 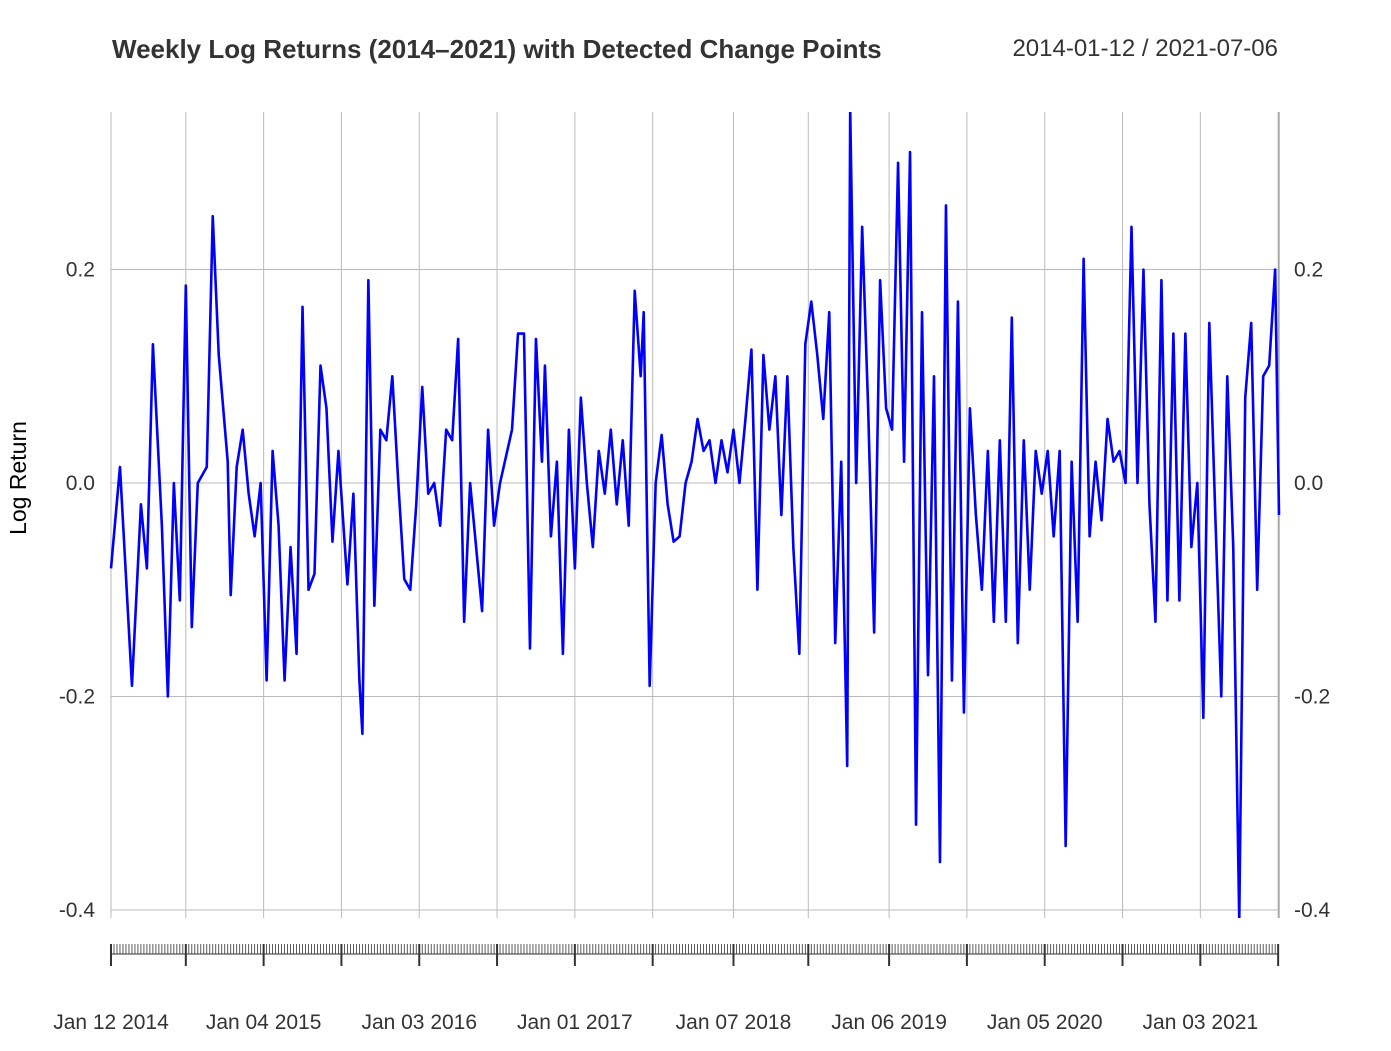 I want to click on x-tick-label: Jan 12 2014, so click(x=111, y=1022).